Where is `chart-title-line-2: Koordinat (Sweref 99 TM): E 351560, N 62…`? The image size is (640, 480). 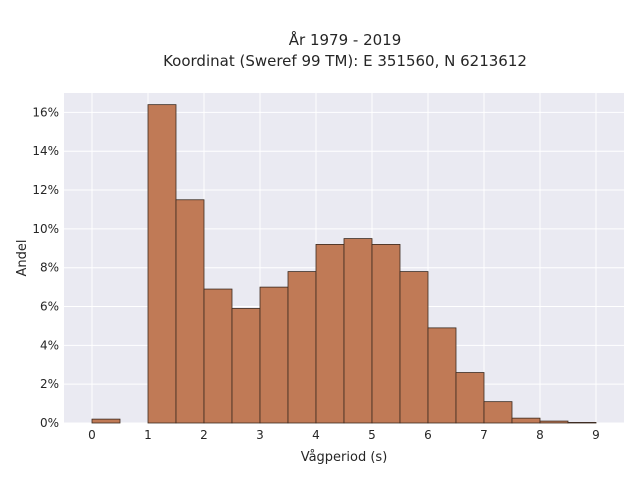 chart-title-line-2: Koordinat (Sweref 99 TM): E 351560, N 62… is located at coordinates (345, 61).